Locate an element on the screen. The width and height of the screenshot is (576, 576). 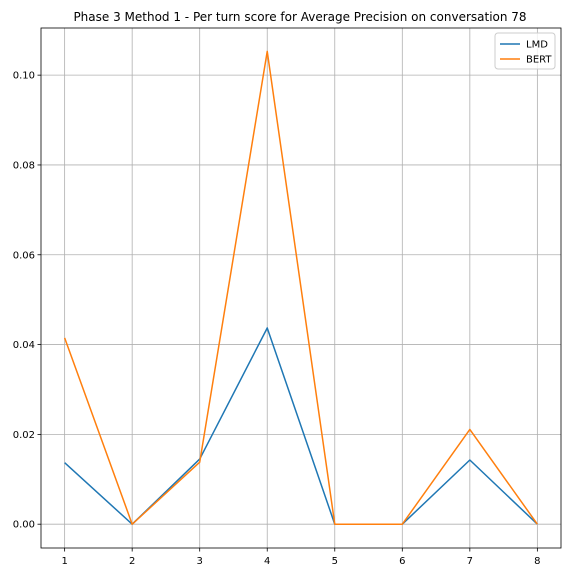
x-tick-label: 6 is located at coordinates (402, 561).